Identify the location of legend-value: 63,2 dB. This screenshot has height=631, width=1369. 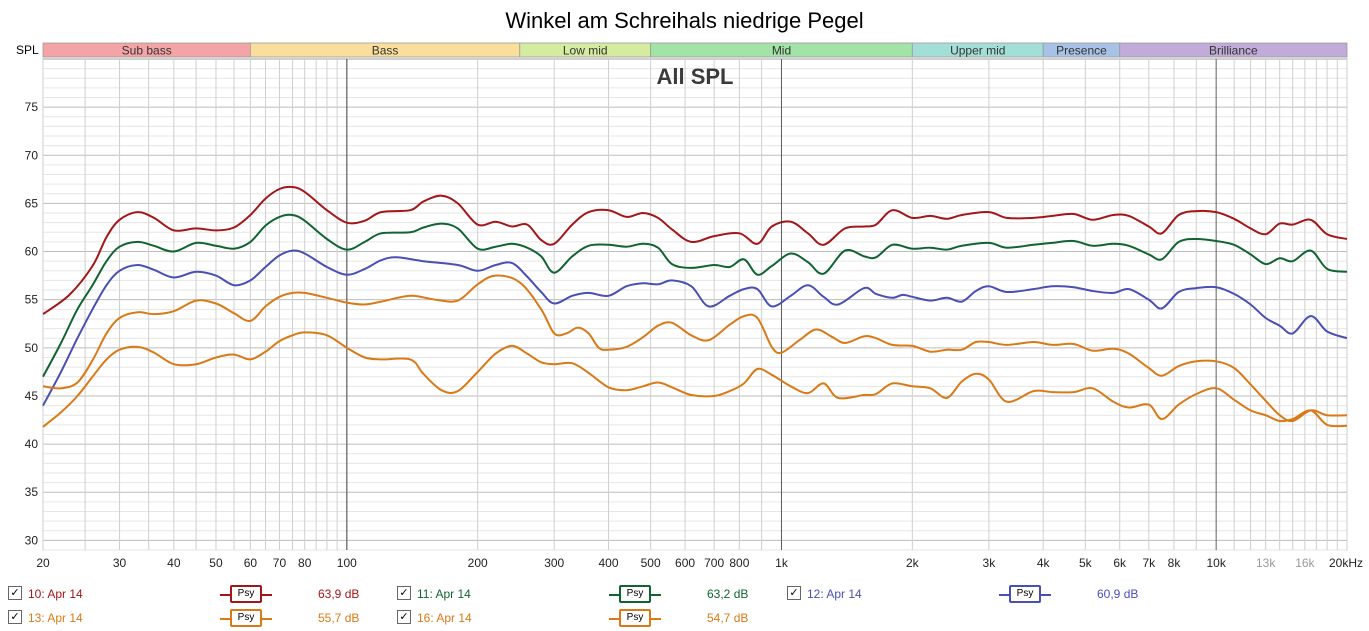
(728, 594).